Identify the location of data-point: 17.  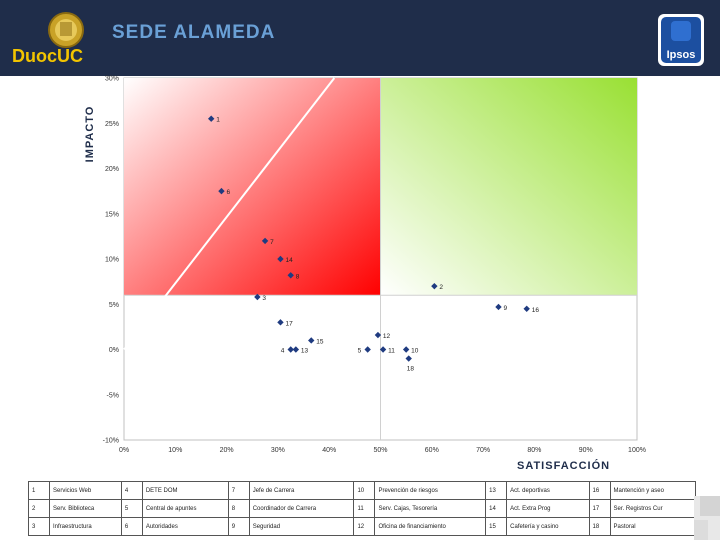
(285, 323).